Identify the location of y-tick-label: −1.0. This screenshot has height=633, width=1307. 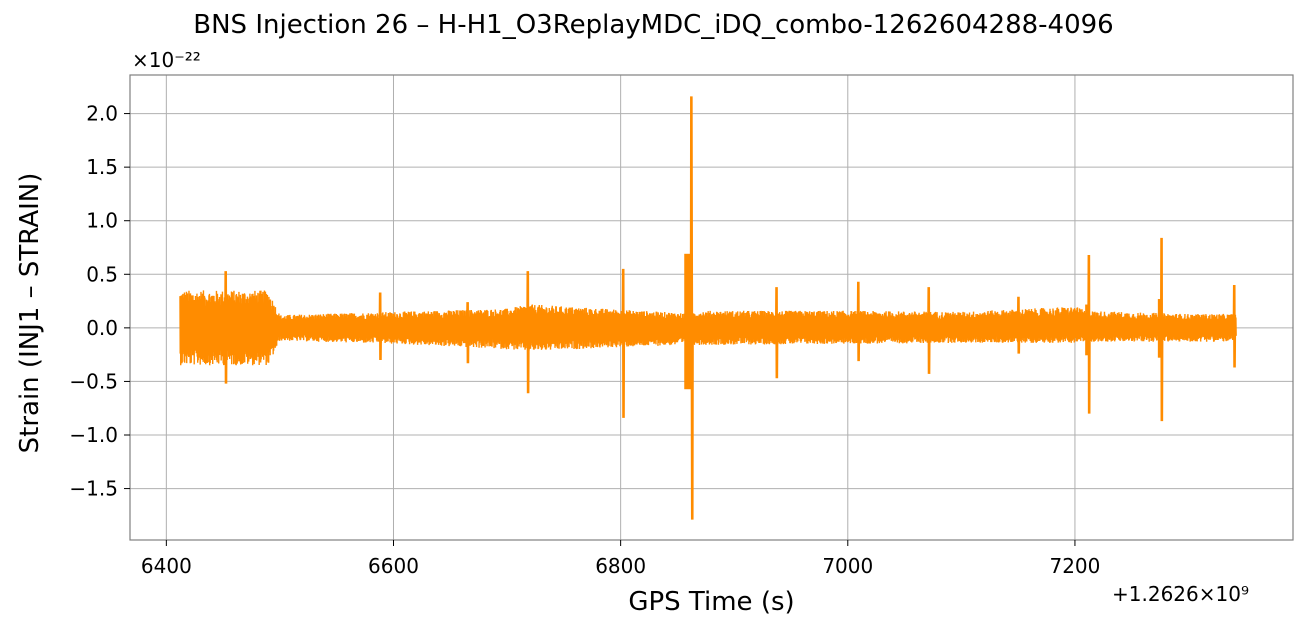
(93, 435).